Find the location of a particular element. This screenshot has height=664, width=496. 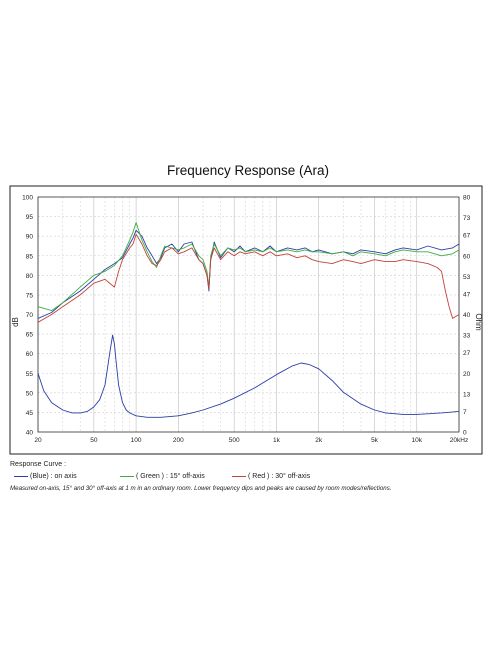

legend-swatch-red is located at coordinates (239, 476).